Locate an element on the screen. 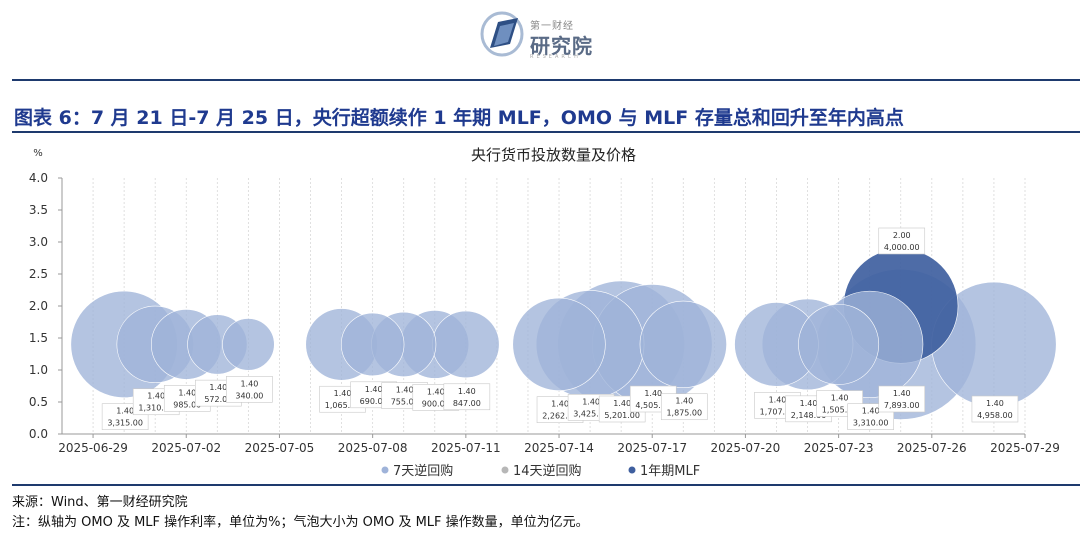 Image resolution: width=1080 pixels, height=539 pixels. data-label-amount: 3,425.00 is located at coordinates (591, 413).